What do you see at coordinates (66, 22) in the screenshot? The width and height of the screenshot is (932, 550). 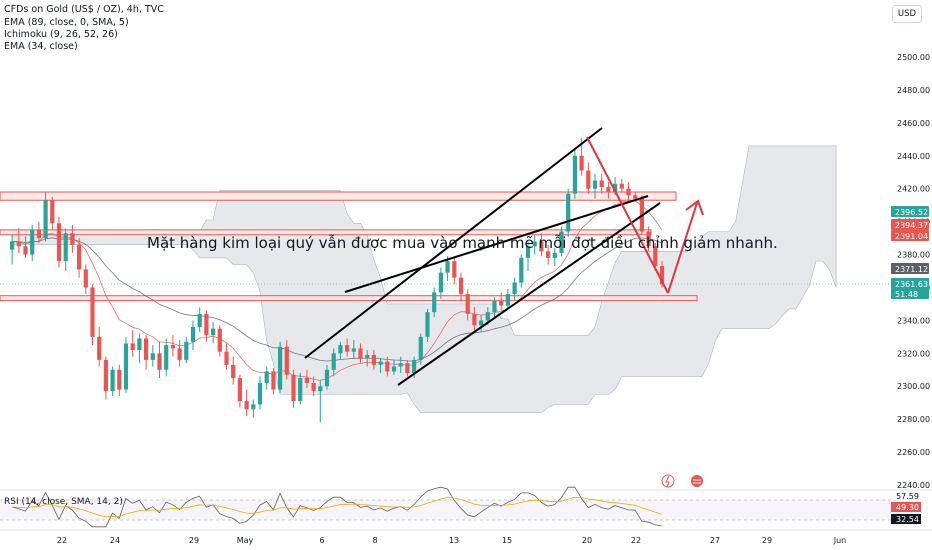 I see `indicator-ema89: EMA (89, close, 0, SMA, 5)` at bounding box center [66, 22].